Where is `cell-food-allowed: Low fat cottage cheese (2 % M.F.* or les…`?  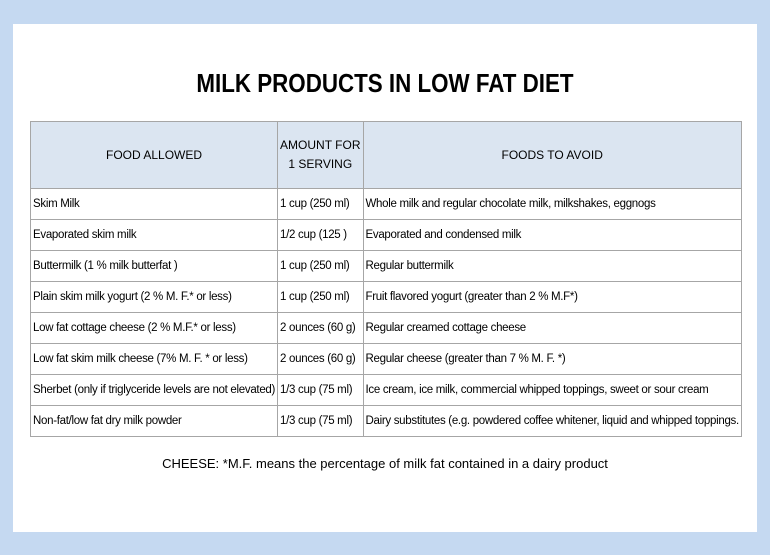 cell-food-allowed: Low fat cottage cheese (2 % M.F.* or les… is located at coordinates (154, 328).